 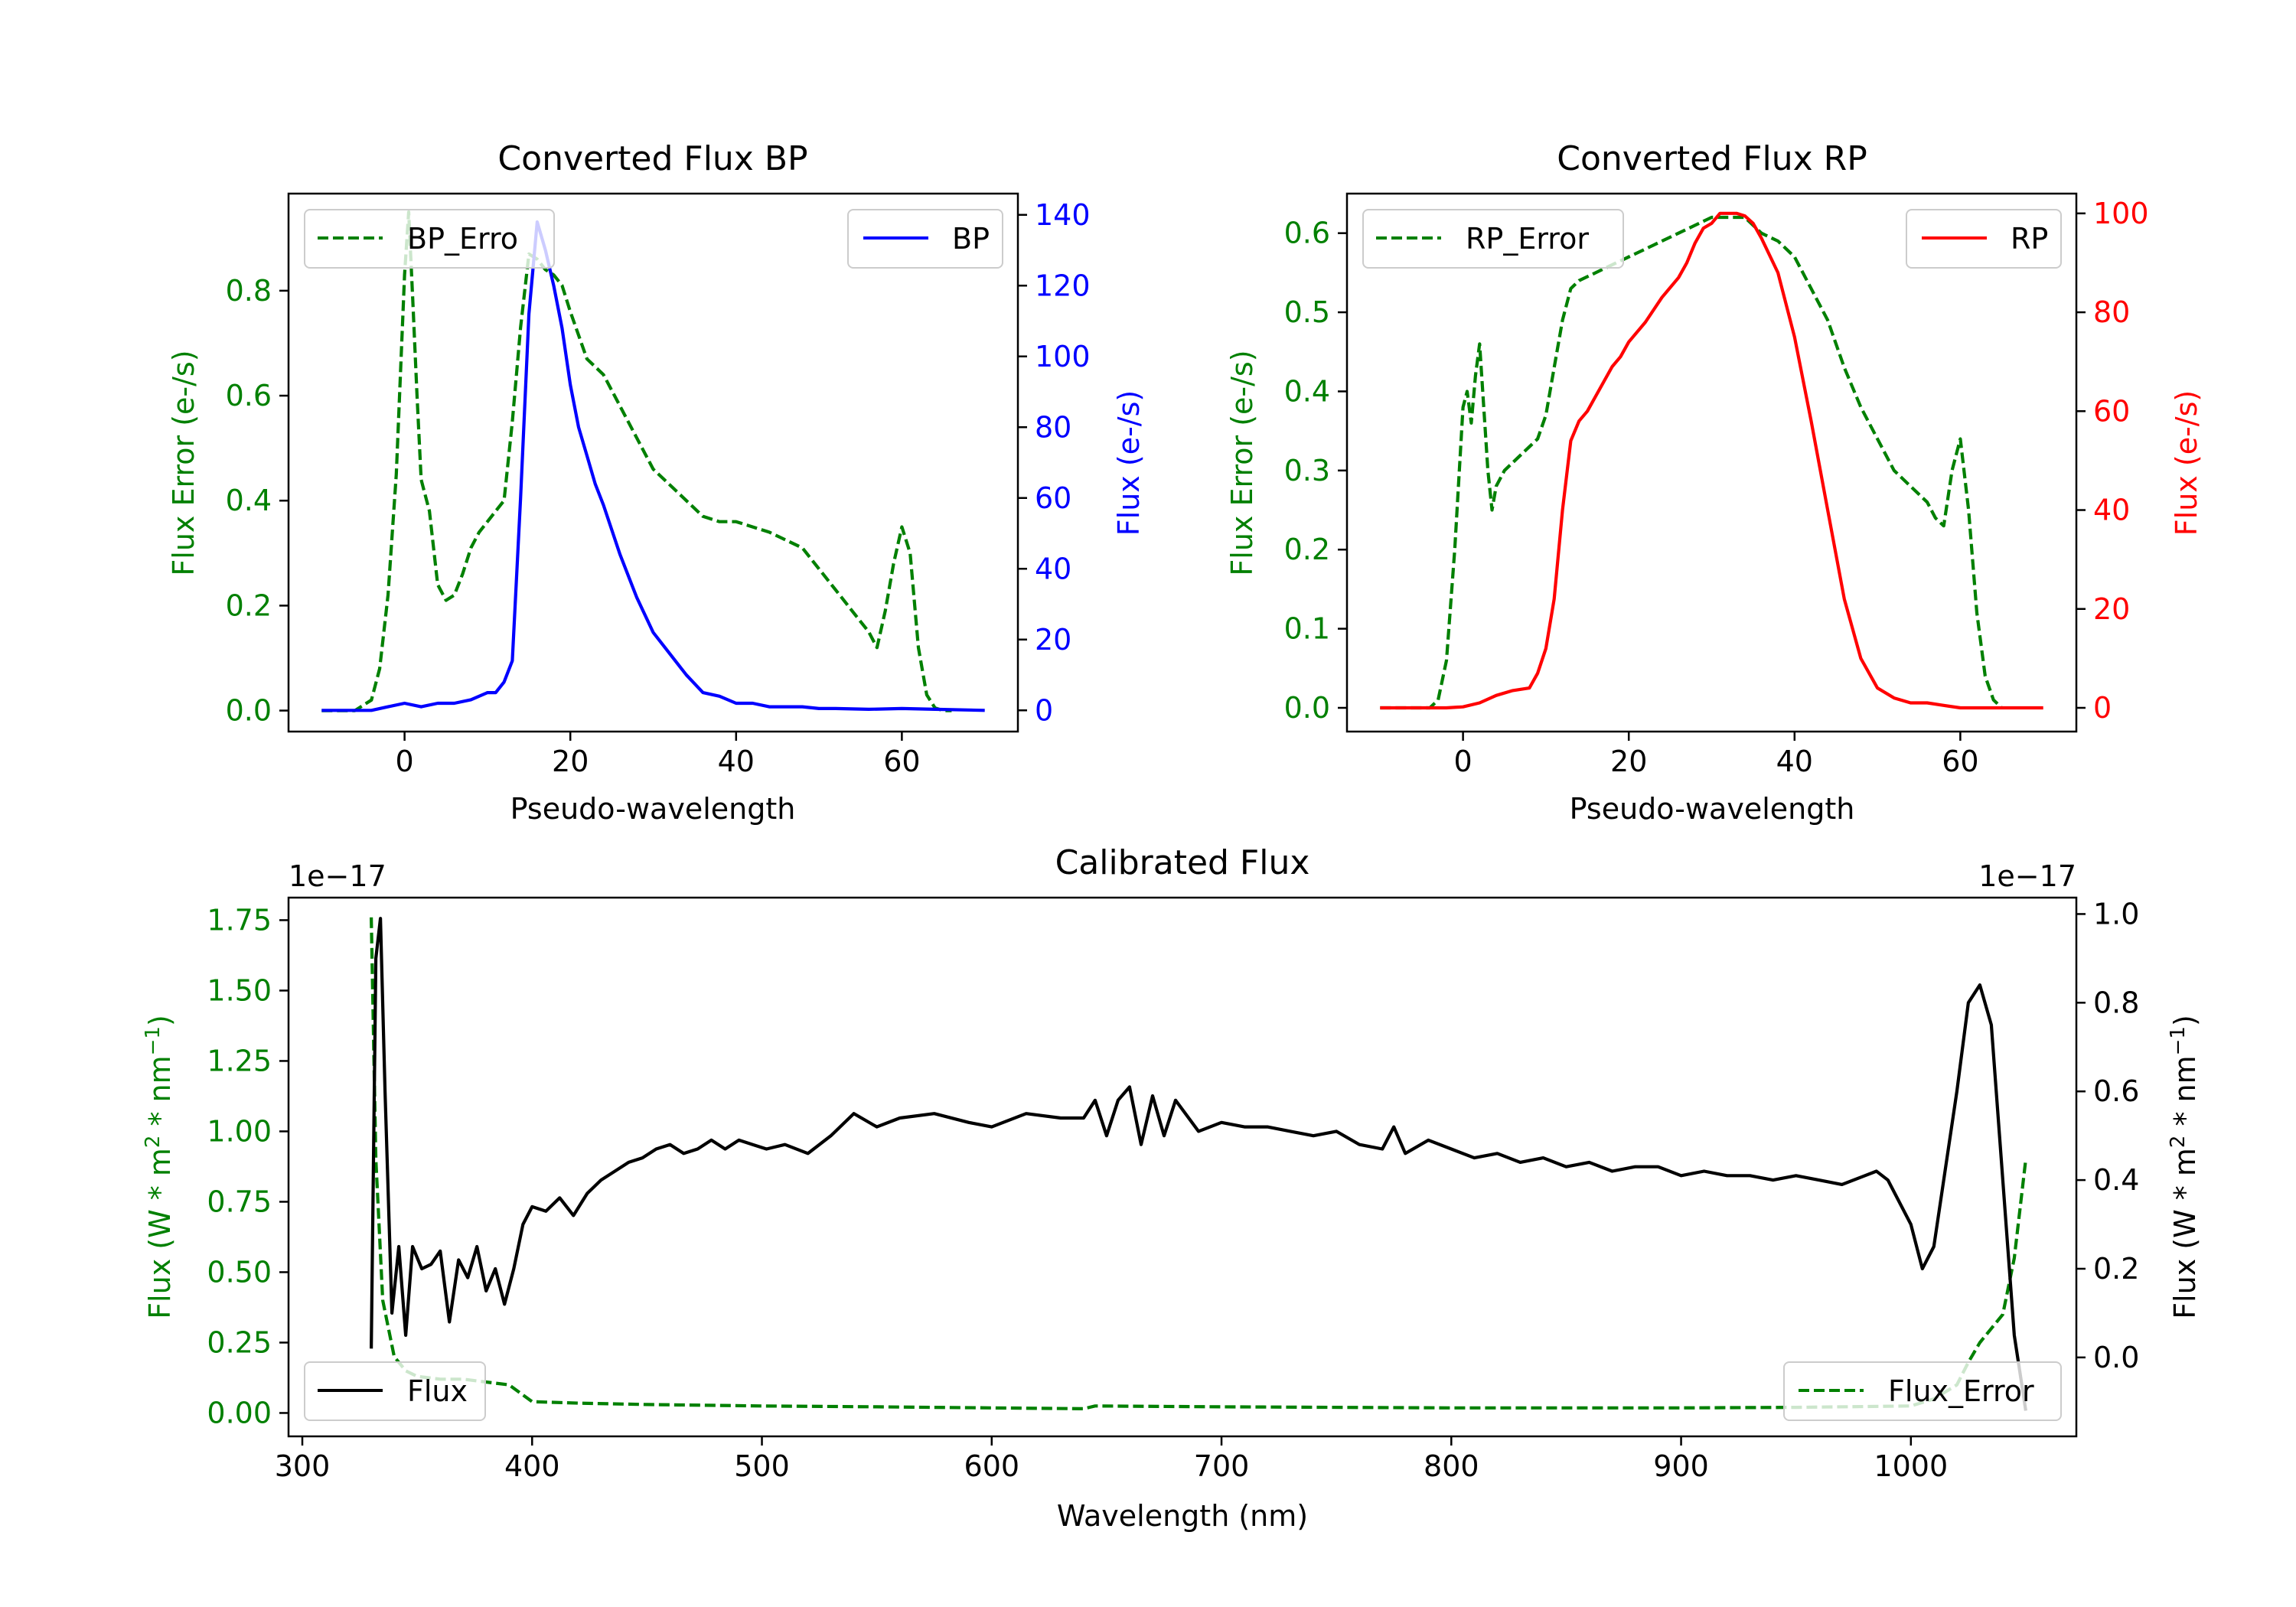 I want to click on rp-frame, so click(x=1711, y=463).